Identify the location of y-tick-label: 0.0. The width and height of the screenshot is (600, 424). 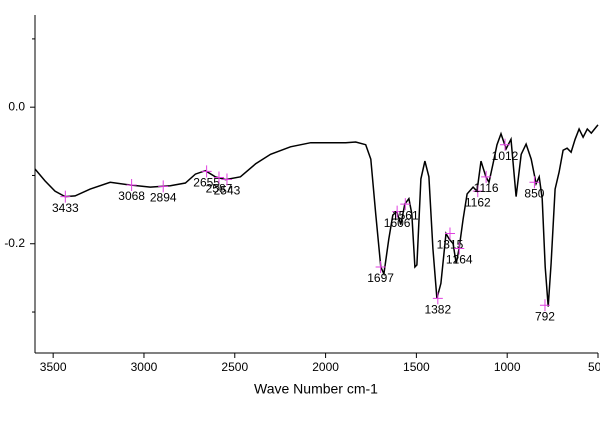
(16, 106).